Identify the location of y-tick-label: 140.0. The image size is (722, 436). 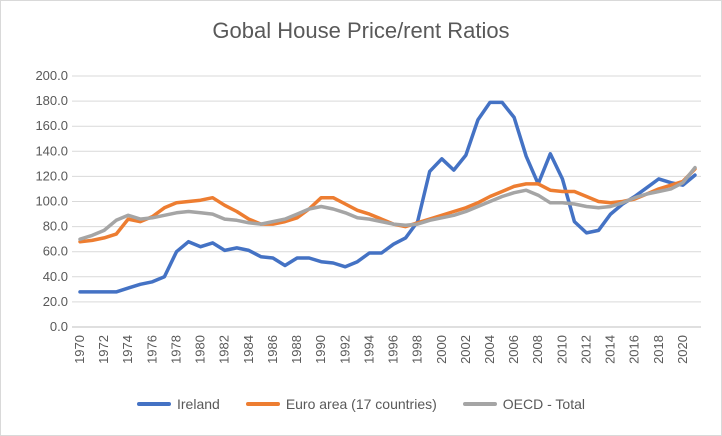
(51, 150).